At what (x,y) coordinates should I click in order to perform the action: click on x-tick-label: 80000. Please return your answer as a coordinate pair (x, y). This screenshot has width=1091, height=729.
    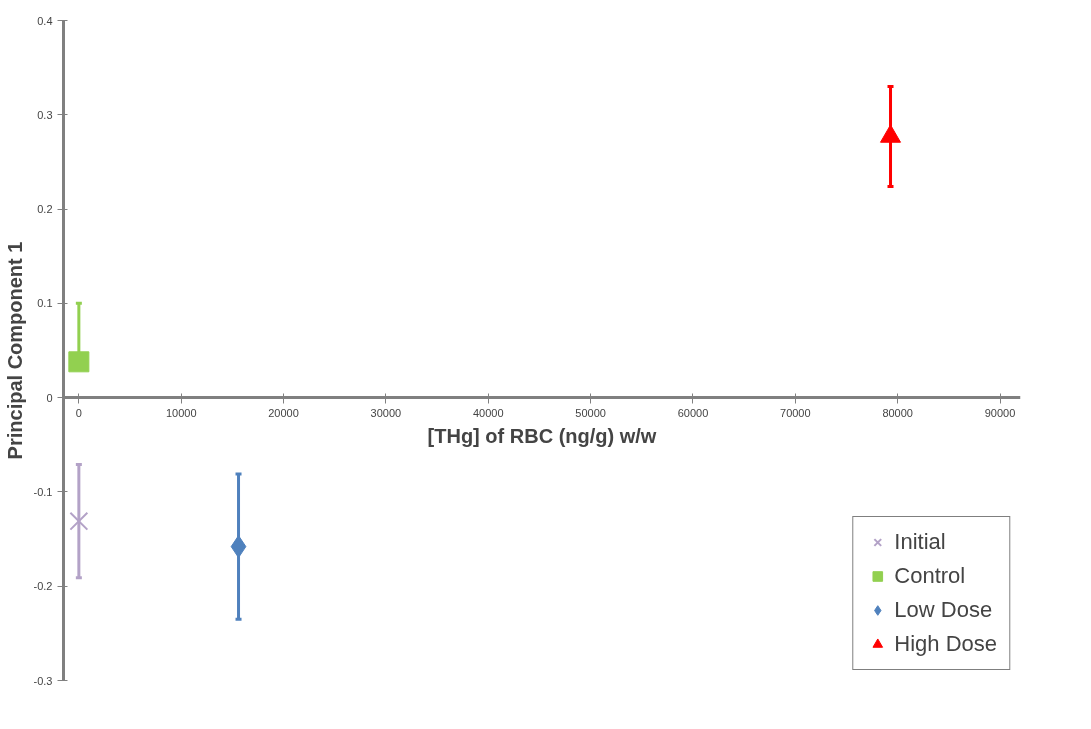
    Looking at the image, I should click on (897, 412).